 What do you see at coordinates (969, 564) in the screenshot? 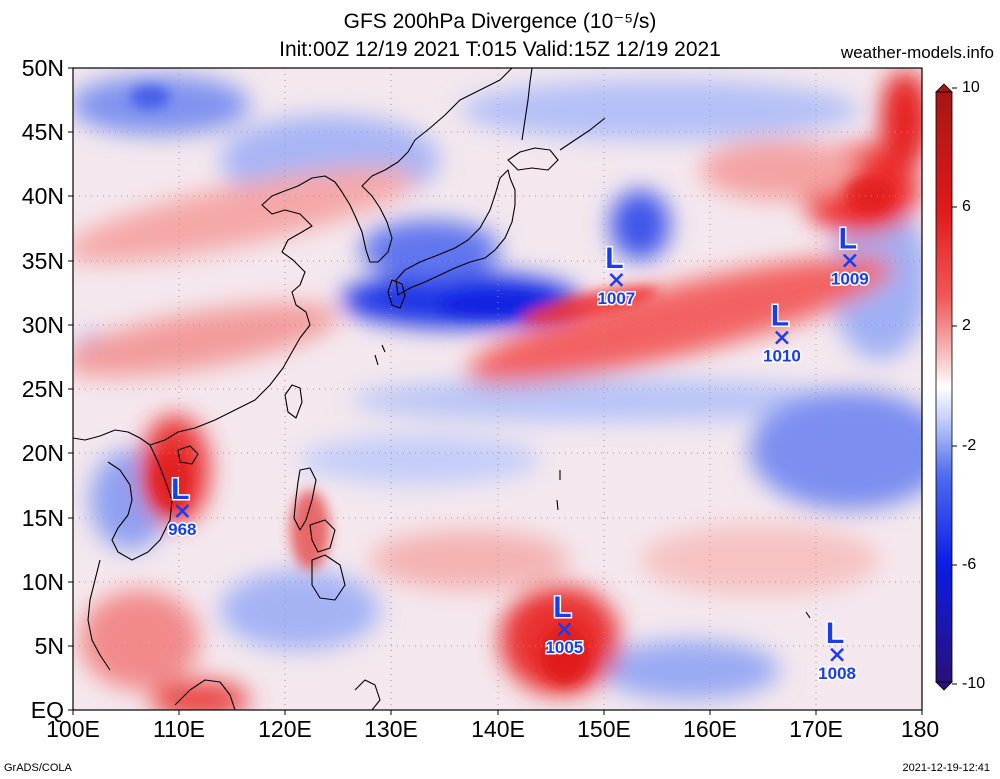
I see `colorbar-label-minus-6: -6` at bounding box center [969, 564].